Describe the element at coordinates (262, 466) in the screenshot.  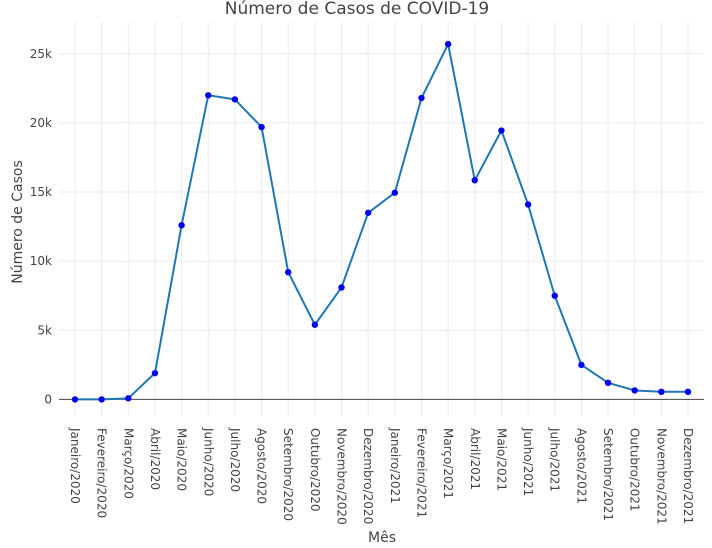
I see `x-tick-label: Agosto/2020` at that location.